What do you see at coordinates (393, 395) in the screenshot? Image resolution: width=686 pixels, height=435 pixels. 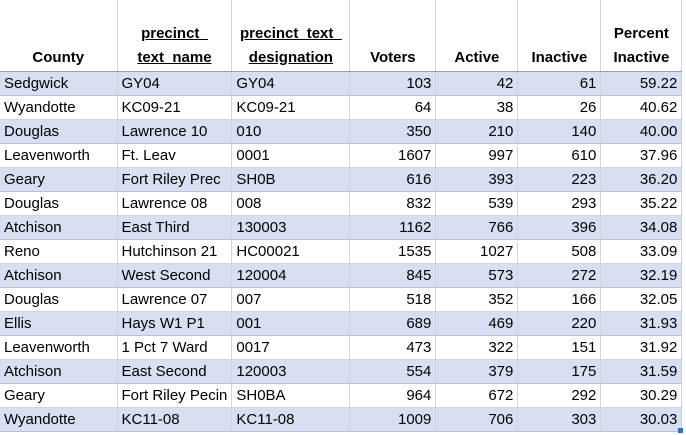 I see `cell-voters: 964` at bounding box center [393, 395].